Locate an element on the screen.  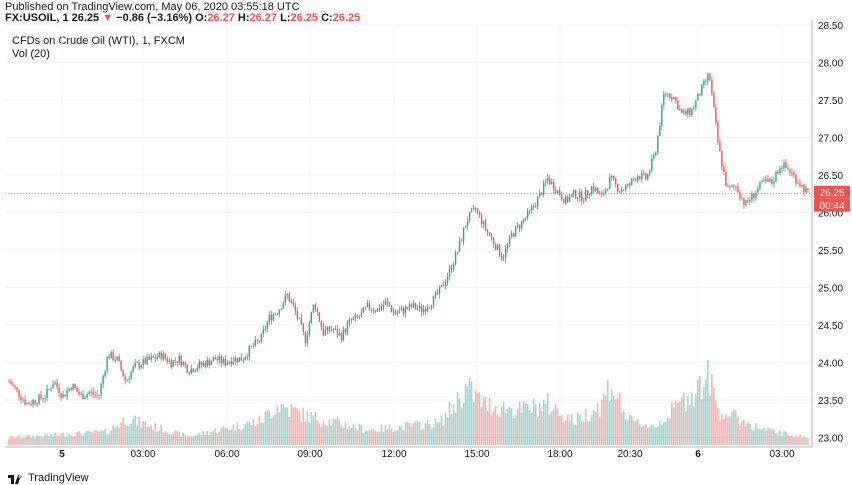
tradingview-logo: TradingView is located at coordinates (48, 478).